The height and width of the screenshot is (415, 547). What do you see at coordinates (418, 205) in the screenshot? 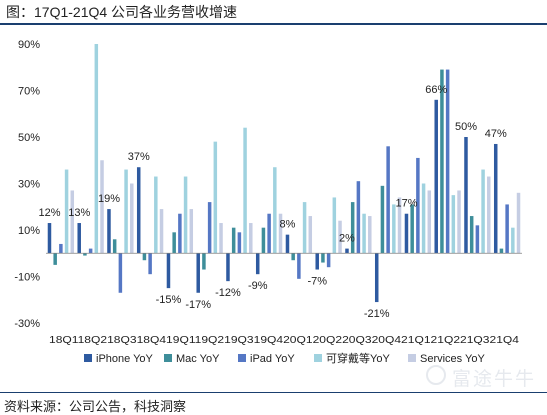
I see `bar-ipad-yoy-21Q1` at bounding box center [418, 205].